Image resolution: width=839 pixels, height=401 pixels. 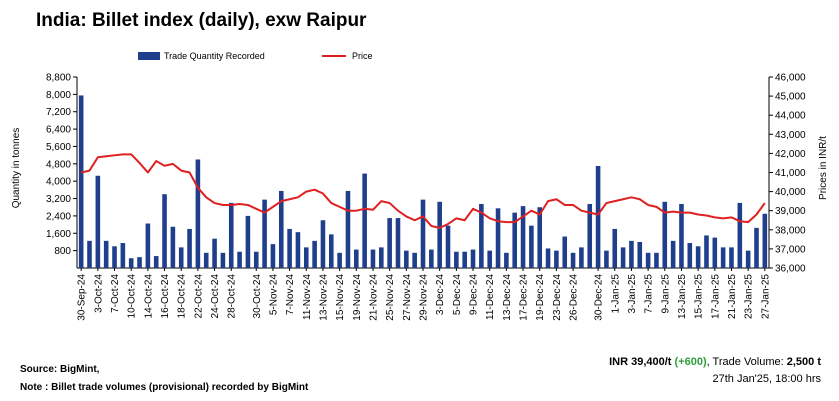 I want to click on x-tick-label: 9-Jan-25, so click(x=665, y=294).